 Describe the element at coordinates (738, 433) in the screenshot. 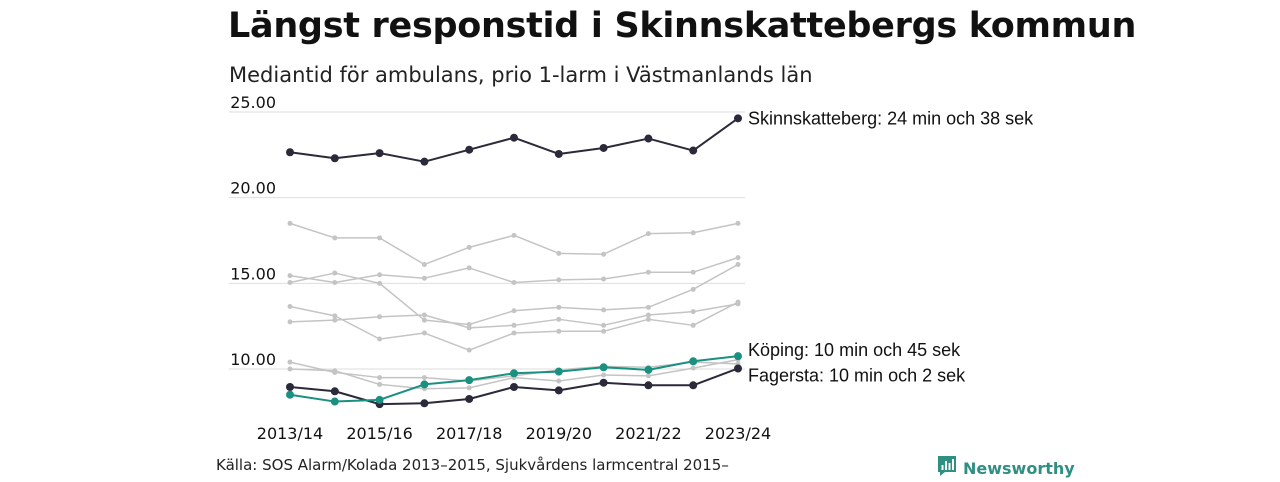

I see `x-tick-label: 2023/24` at that location.